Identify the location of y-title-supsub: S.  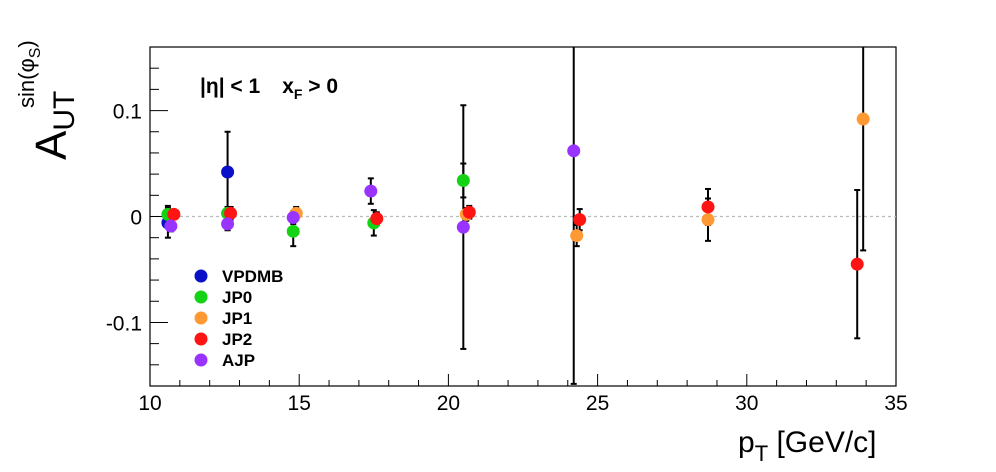
(35, 53).